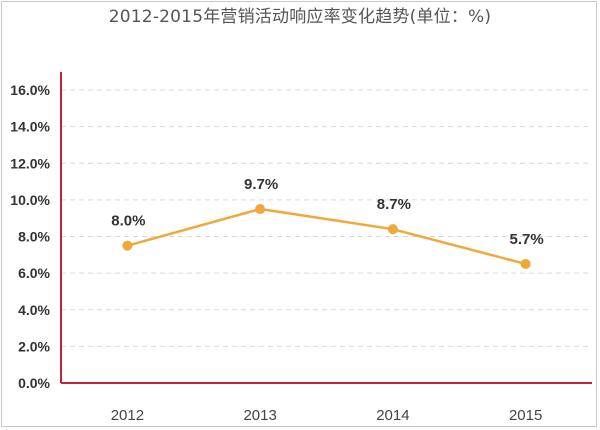 The height and width of the screenshot is (430, 600). Describe the element at coordinates (392, 415) in the screenshot. I see `x-tick-label-2014: 2014` at that location.